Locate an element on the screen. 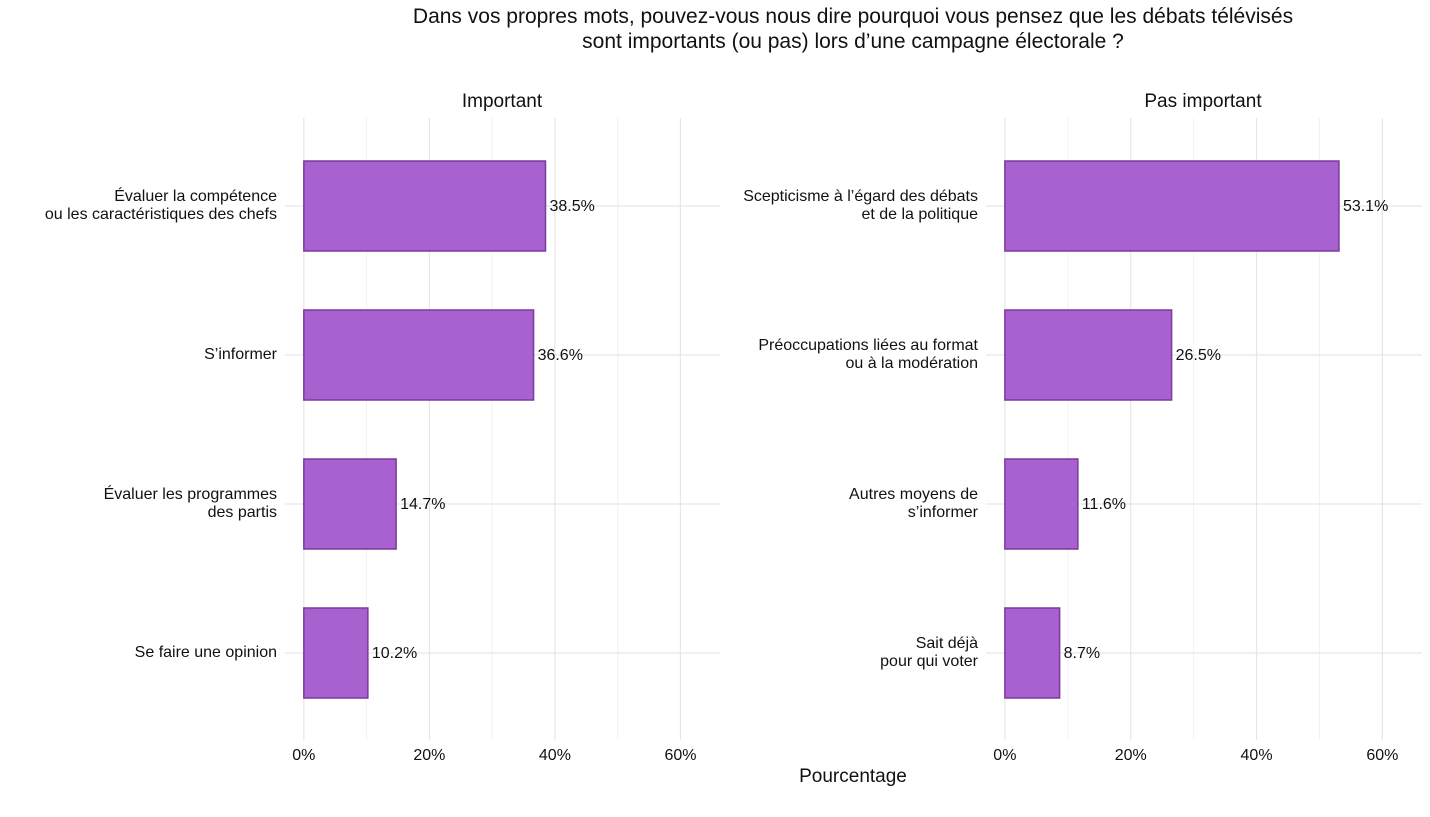 The width and height of the screenshot is (1430, 817). panel-title: Important is located at coordinates (502, 101).